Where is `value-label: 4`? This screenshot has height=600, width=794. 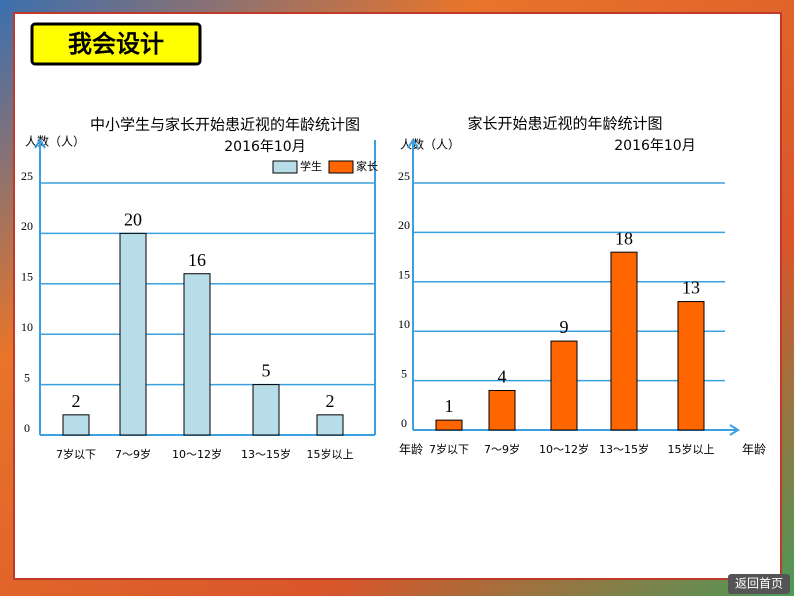 value-label: 4 is located at coordinates (502, 377).